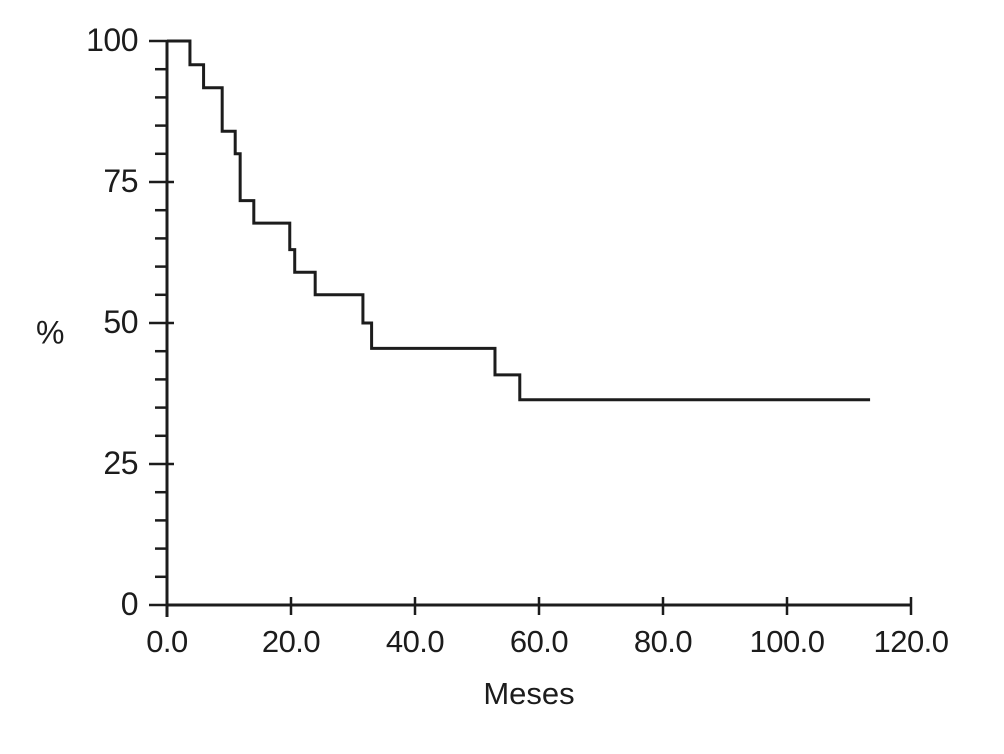 This screenshot has width=1004, height=754. I want to click on y-tick-label-25: 25, so click(120, 462).